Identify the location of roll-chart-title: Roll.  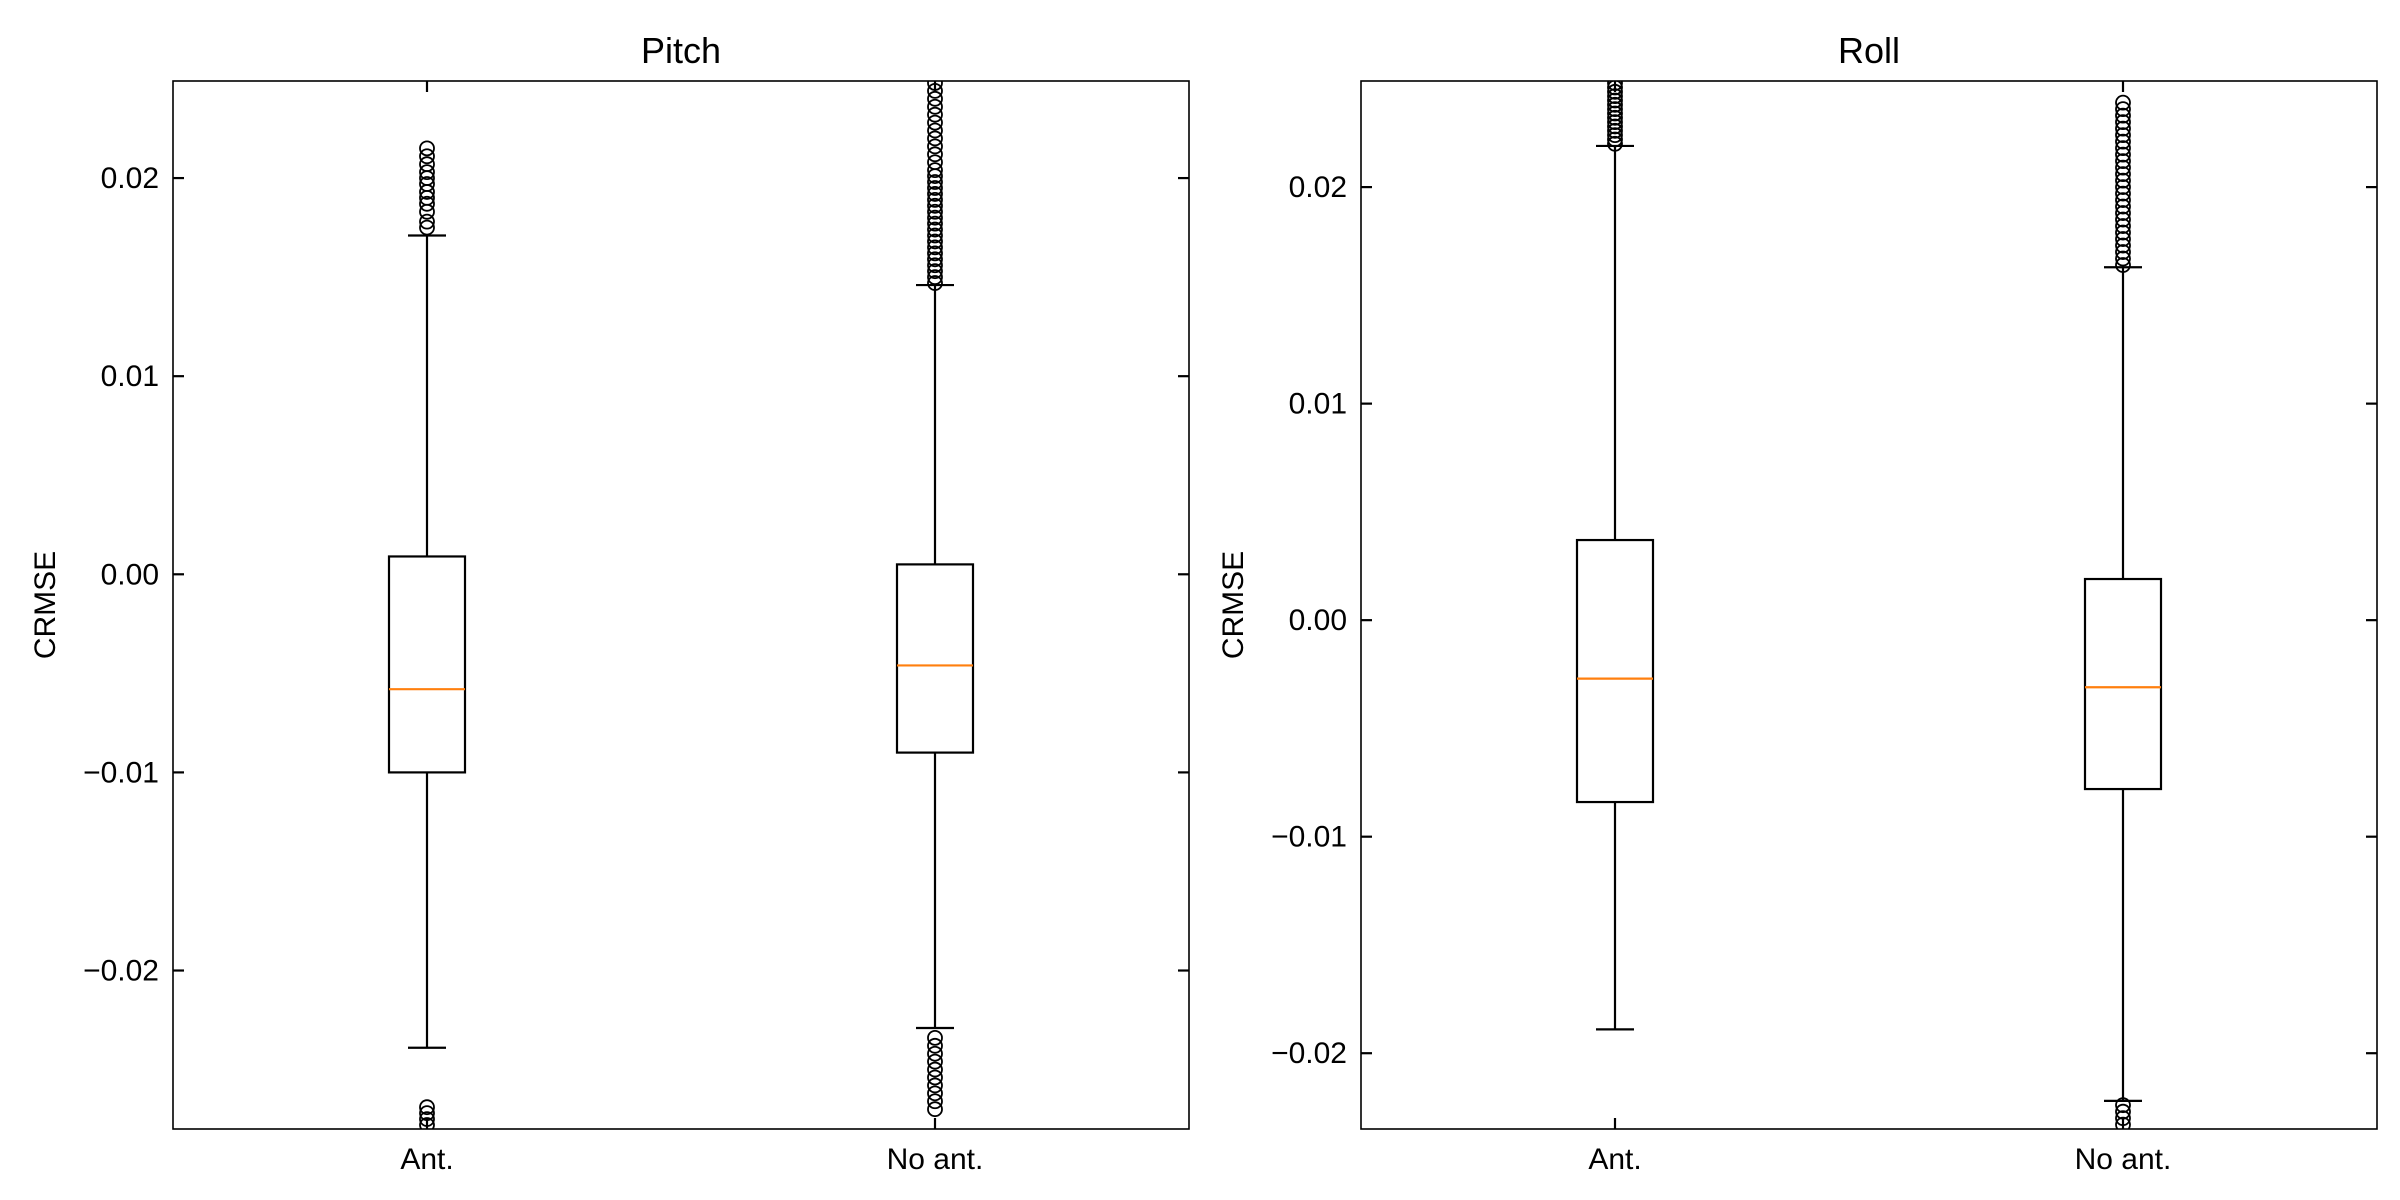
(1869, 50).